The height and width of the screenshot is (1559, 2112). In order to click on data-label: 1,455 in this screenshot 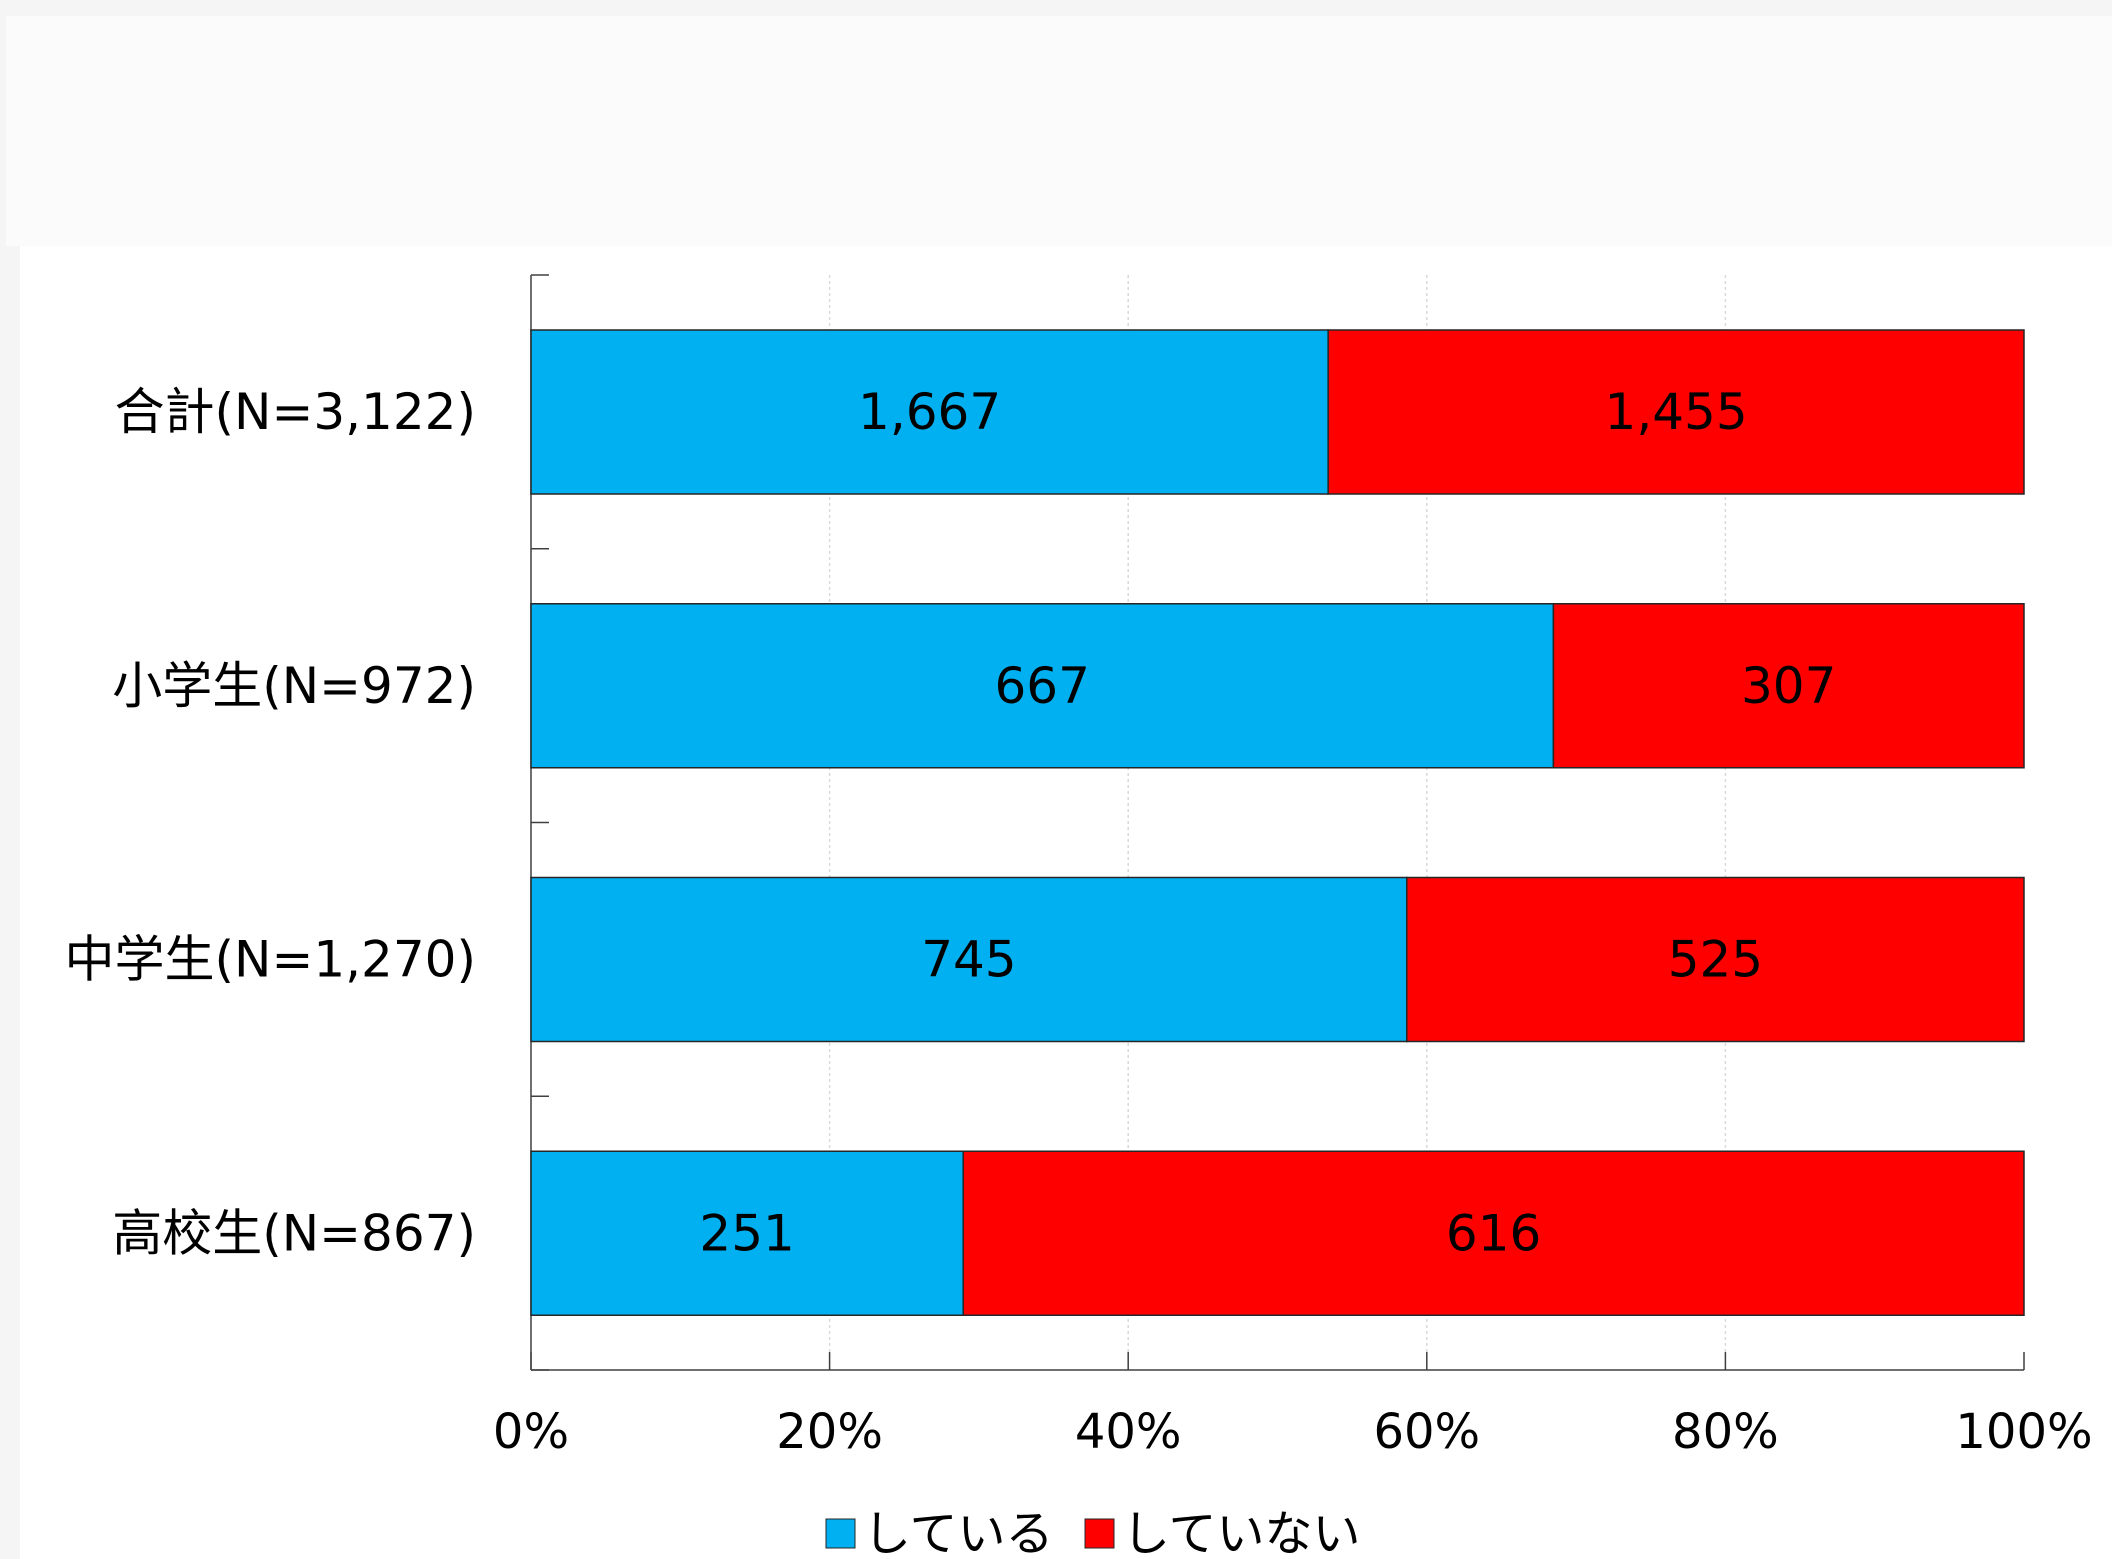, I will do `click(1676, 412)`.